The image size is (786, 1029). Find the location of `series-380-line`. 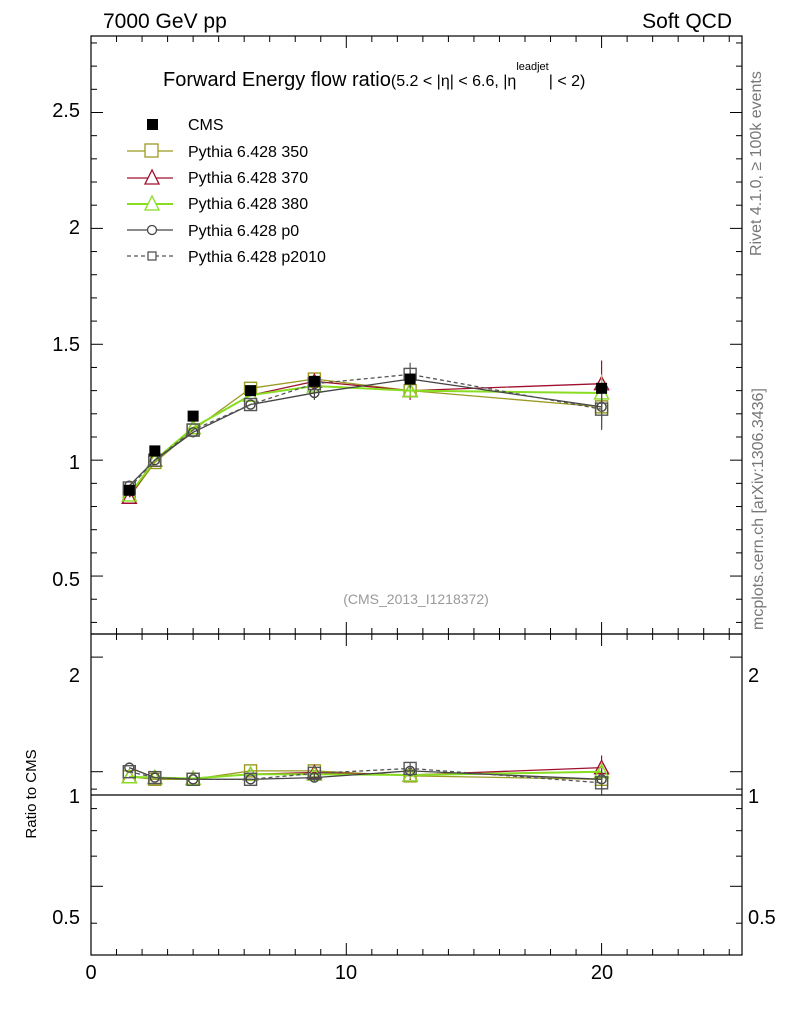

series-380-line is located at coordinates (365, 440).